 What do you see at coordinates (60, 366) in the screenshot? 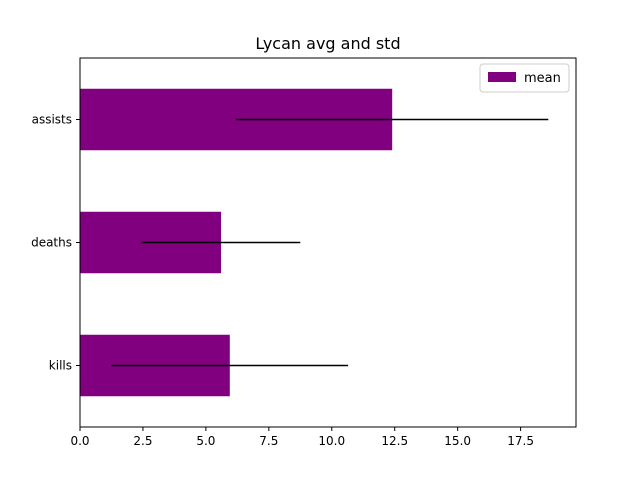
I see `y-tick-label-kills: kills` at bounding box center [60, 366].